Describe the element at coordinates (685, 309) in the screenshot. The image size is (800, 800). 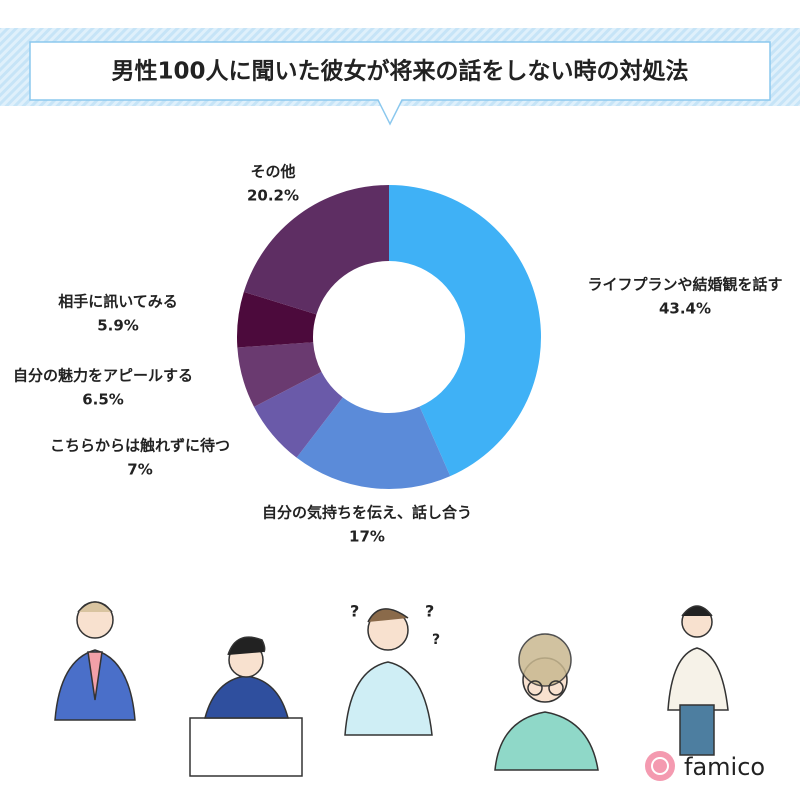
I see `value-label: 43.4%` at that location.